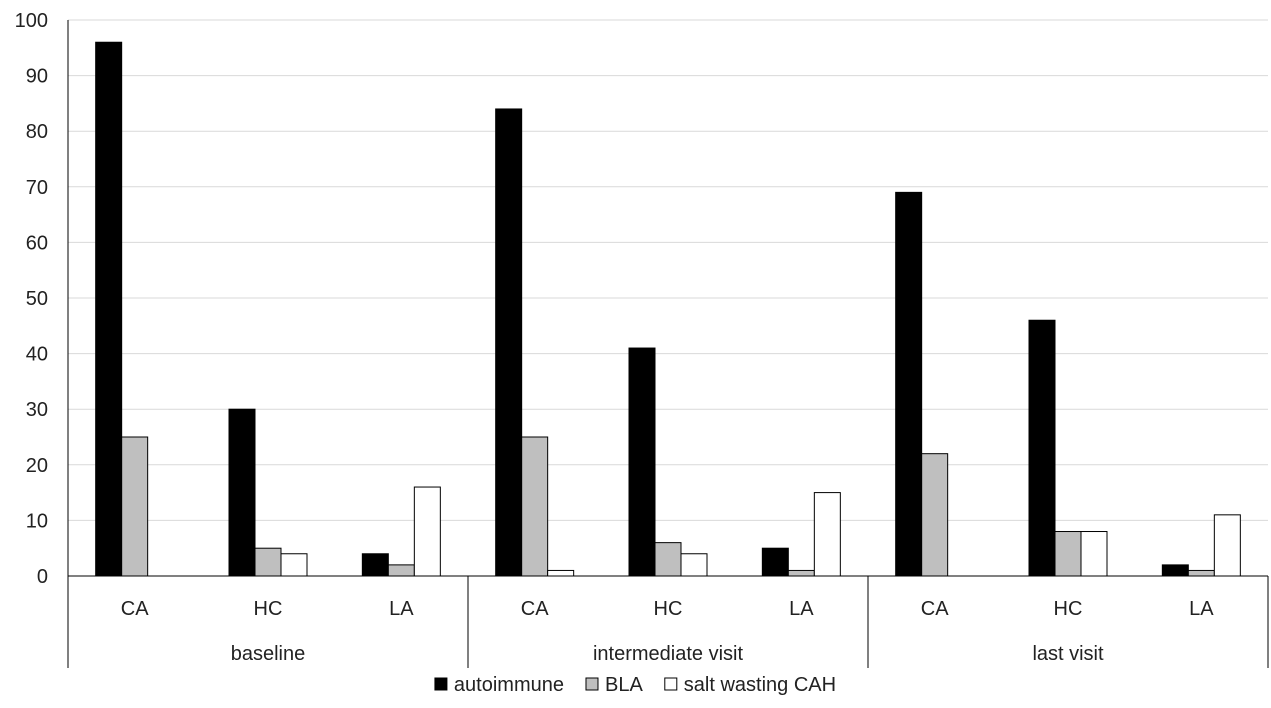 This screenshot has width=1271, height=708. Describe the element at coordinates (37, 77) in the screenshot. I see `y-tick-label: 90` at that location.